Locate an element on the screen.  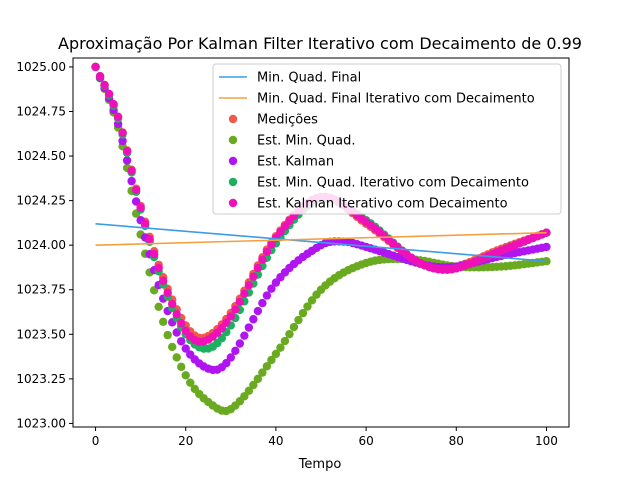
legend-label: Est. Kalman Iterativo com Decaimento is located at coordinates (382, 204).